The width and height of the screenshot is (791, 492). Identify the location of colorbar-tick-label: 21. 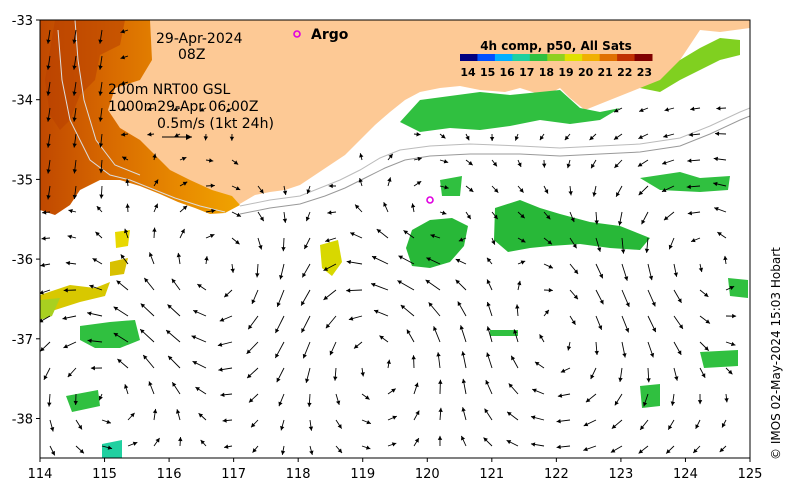
(605, 72).